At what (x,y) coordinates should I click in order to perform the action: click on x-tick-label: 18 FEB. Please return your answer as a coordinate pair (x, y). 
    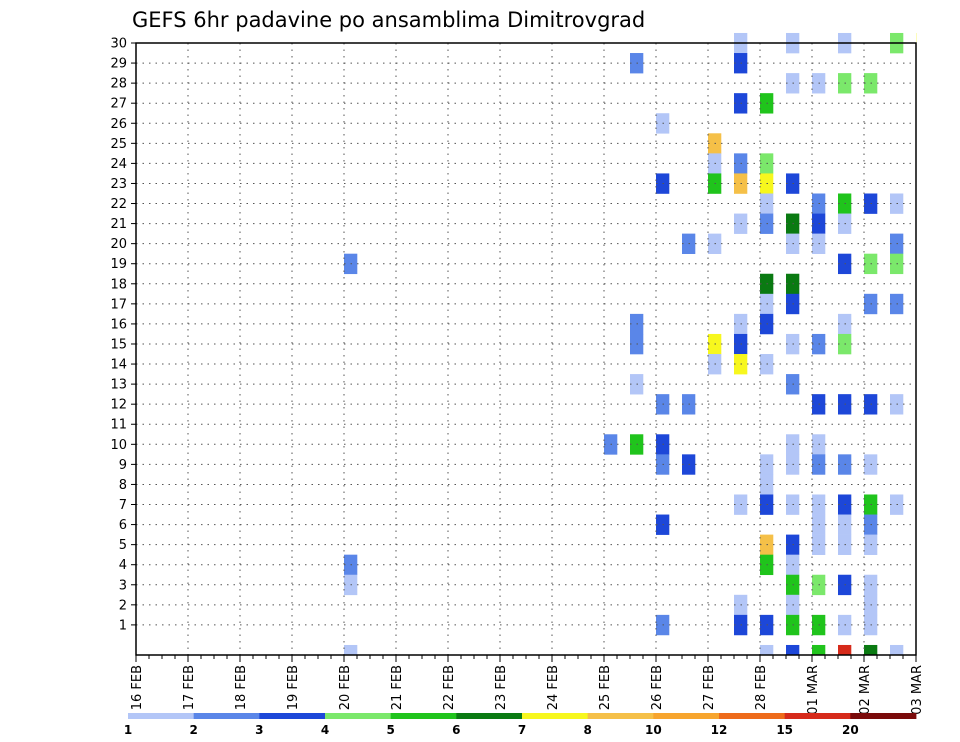
    Looking at the image, I should click on (241, 687).